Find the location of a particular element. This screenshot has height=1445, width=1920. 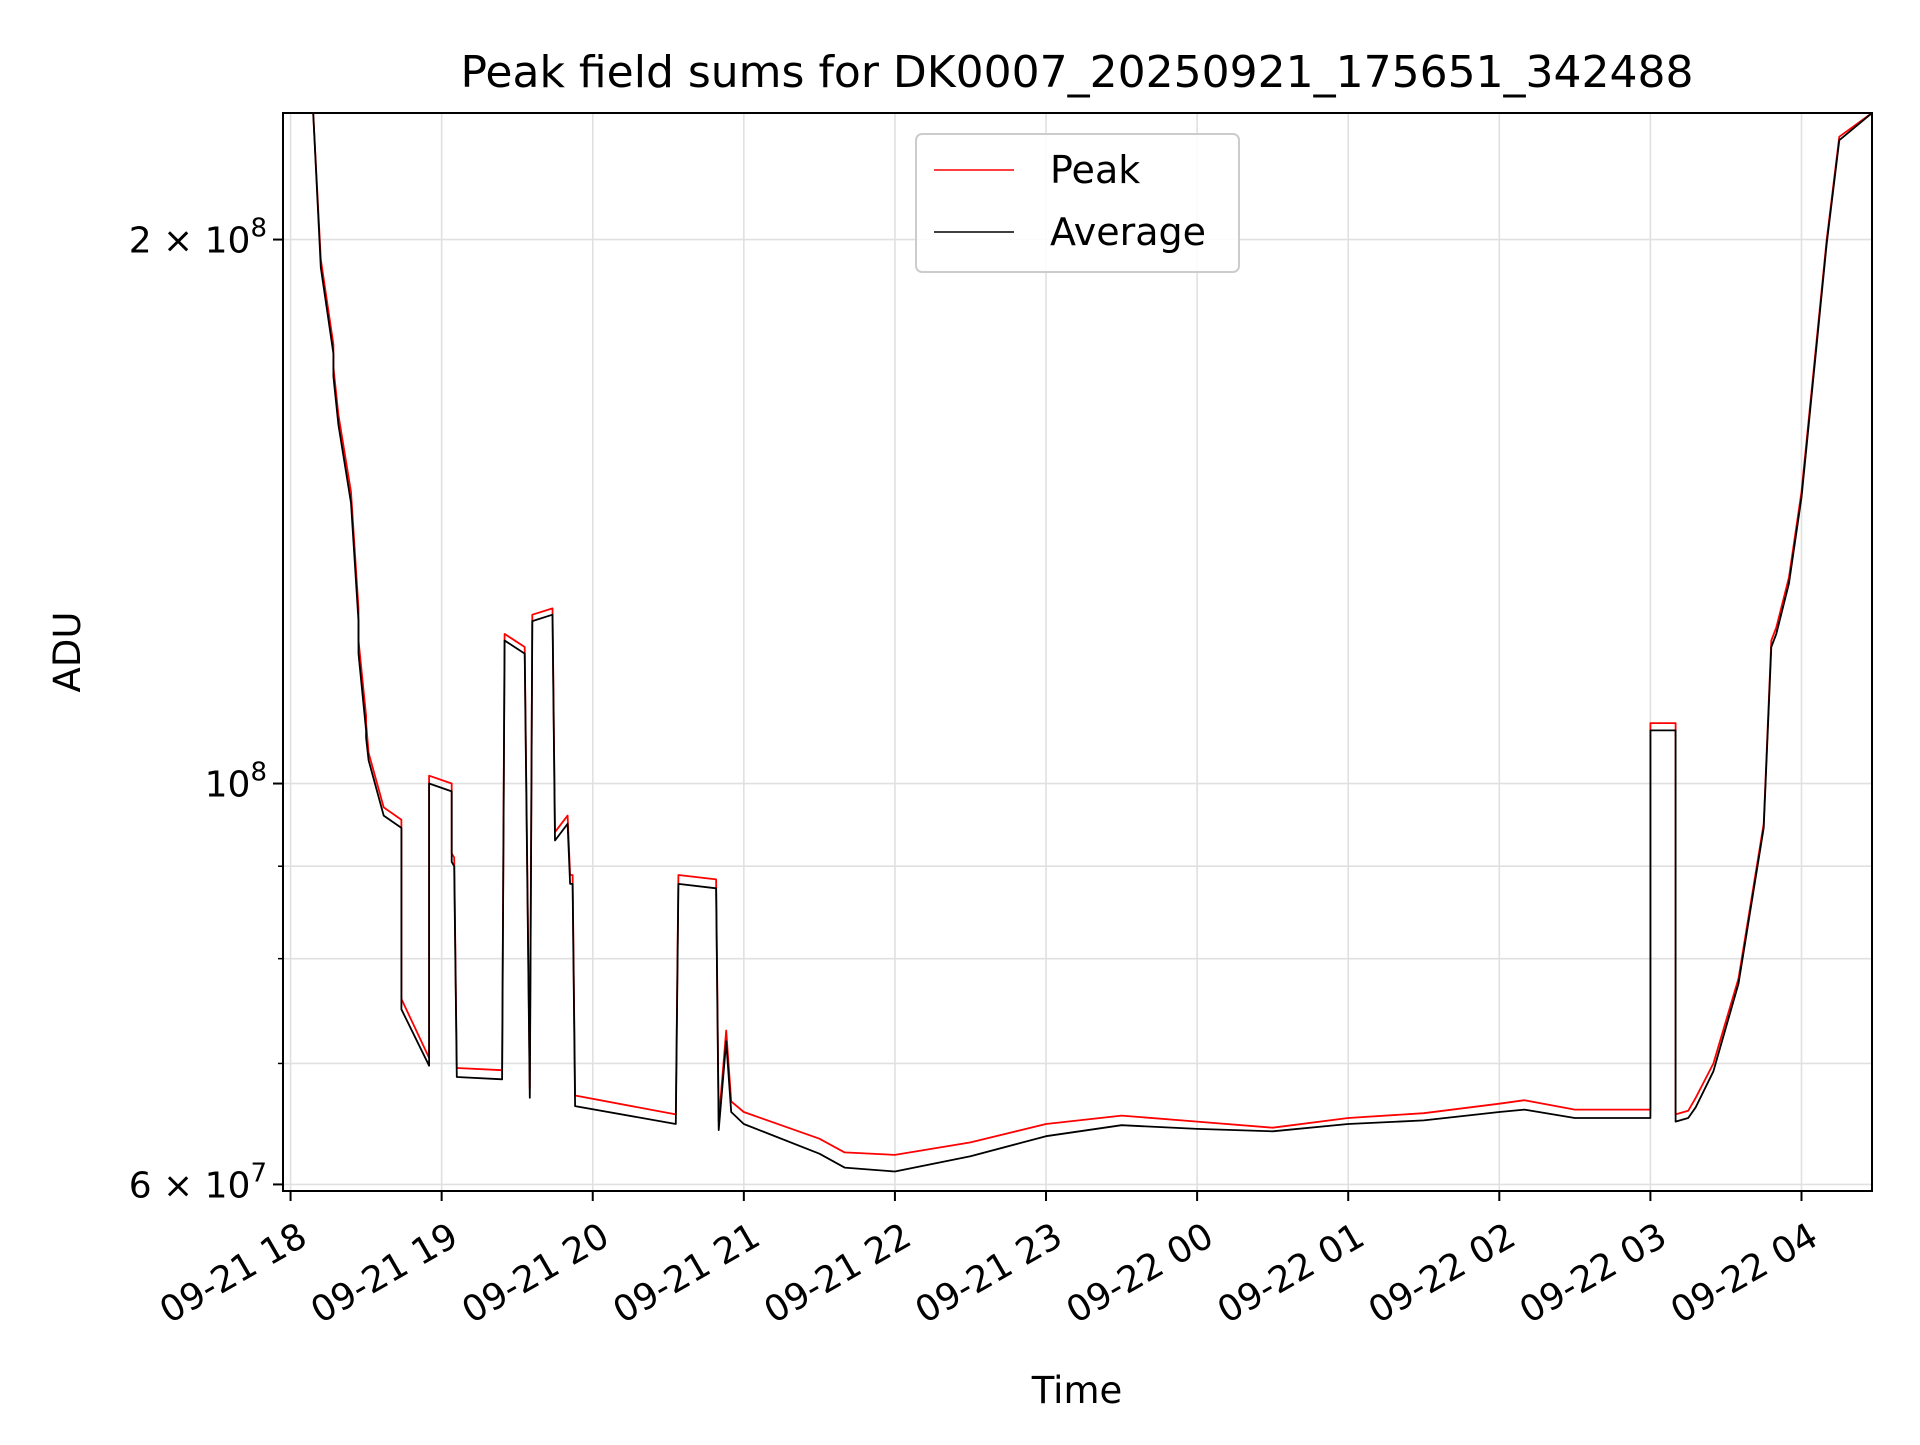

y-tick-label: 108 is located at coordinates (236, 782).